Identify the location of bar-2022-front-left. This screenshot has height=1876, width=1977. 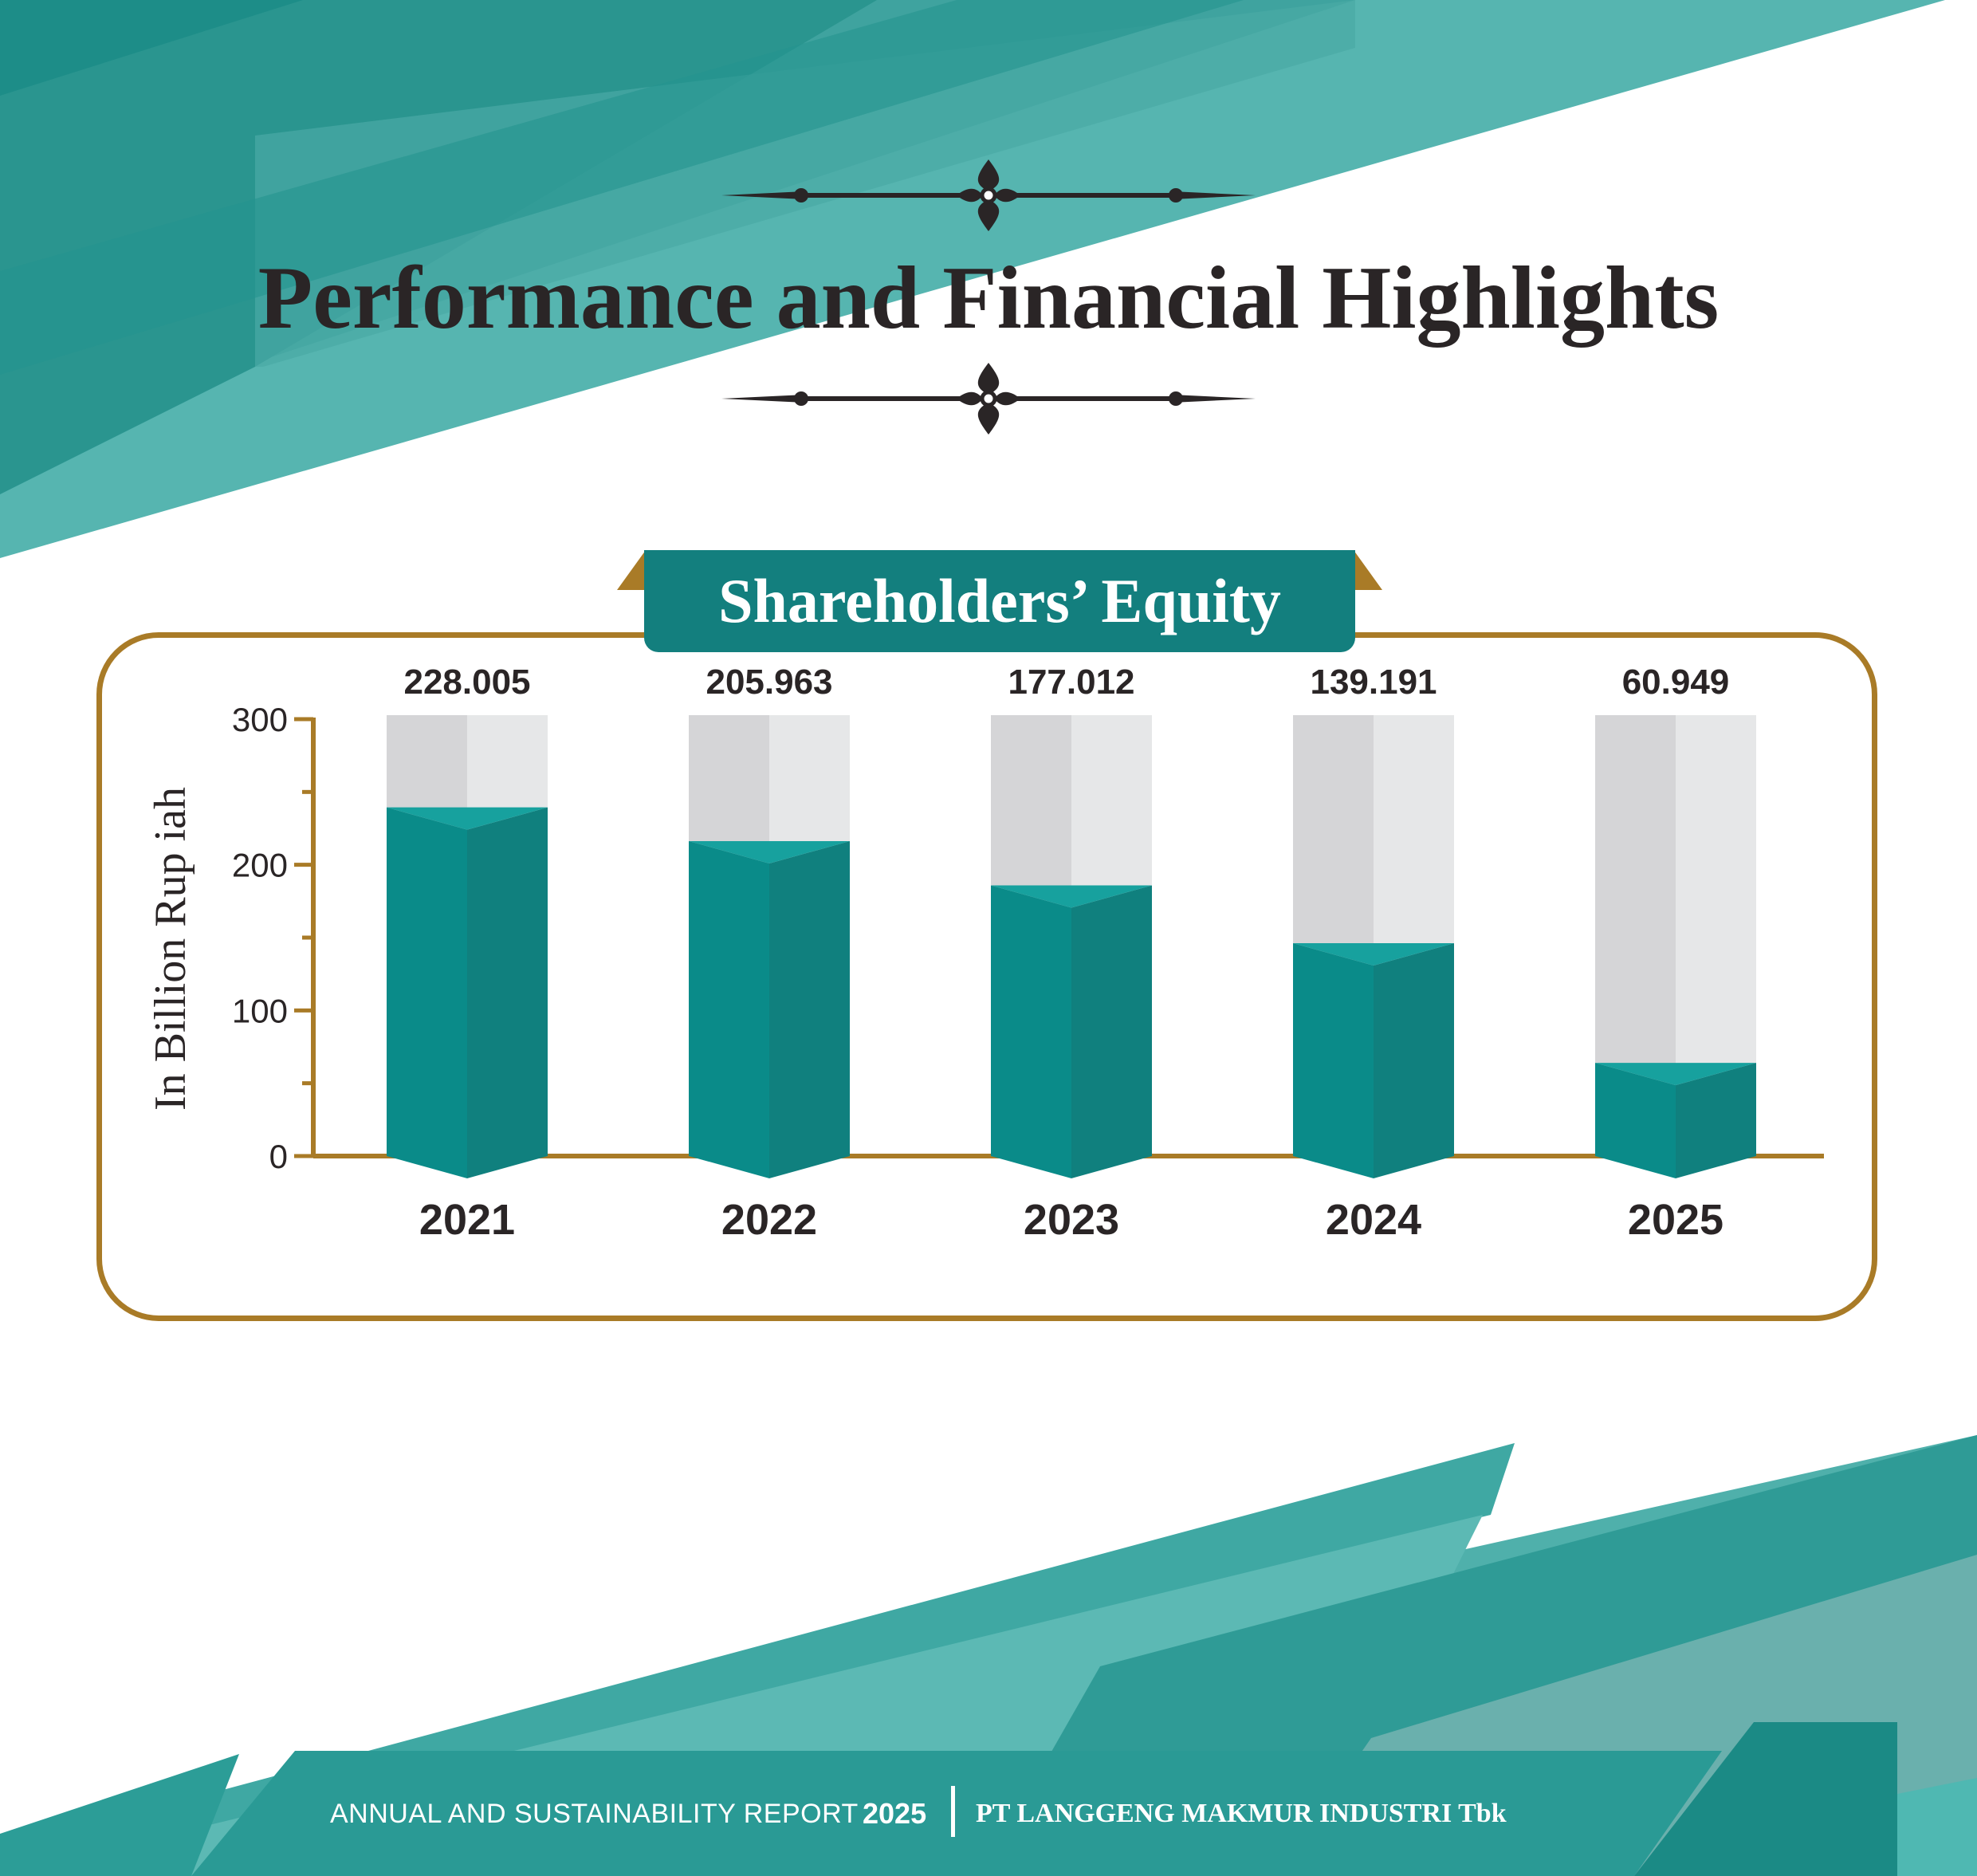
(729, 1009).